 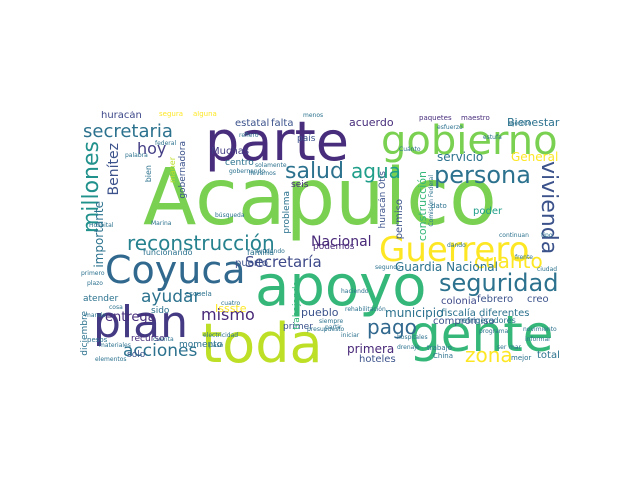 What do you see at coordinates (414, 313) in the screenshot?
I see `word-municipio: municipio` at bounding box center [414, 313].